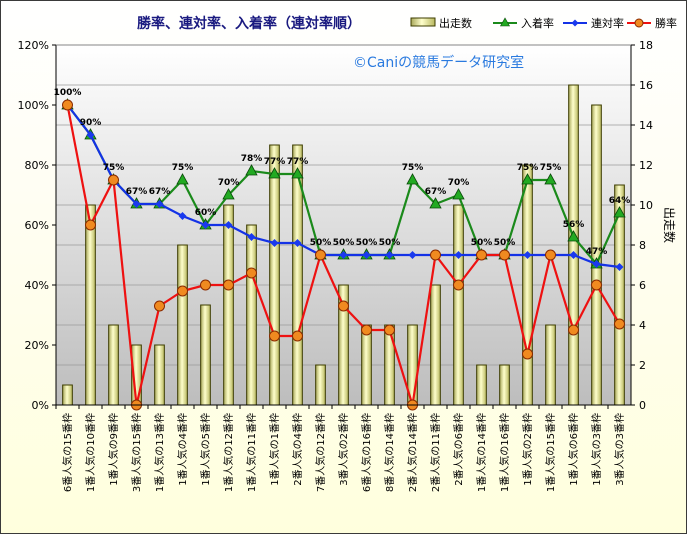 Image resolution: width=687 pixels, height=534 pixels. What do you see at coordinates (459, 183) in the screenshot?
I see `data-label: 70%` at bounding box center [459, 183].